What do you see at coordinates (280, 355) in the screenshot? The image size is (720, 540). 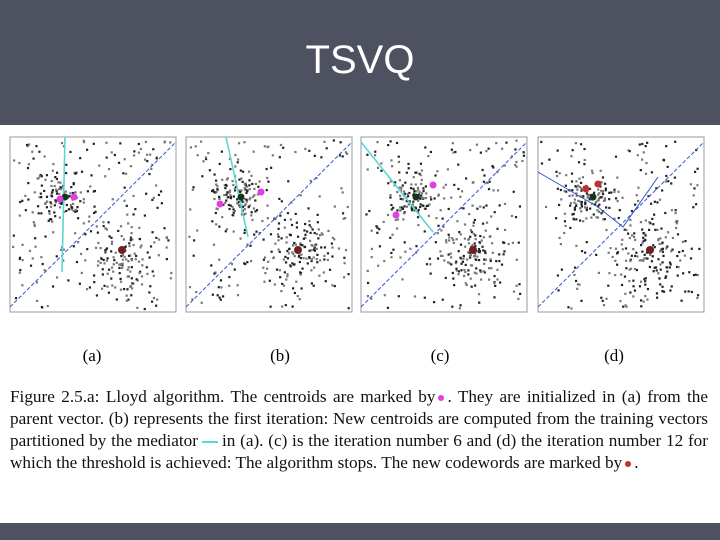 I see `panel-label: (b)` at bounding box center [280, 355].